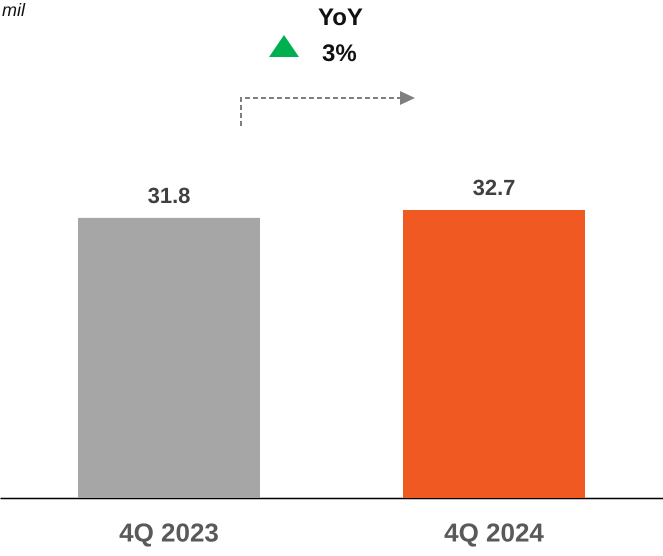 The height and width of the screenshot is (556, 663). I want to click on x-tick-label: 4Q 2024, so click(494, 533).